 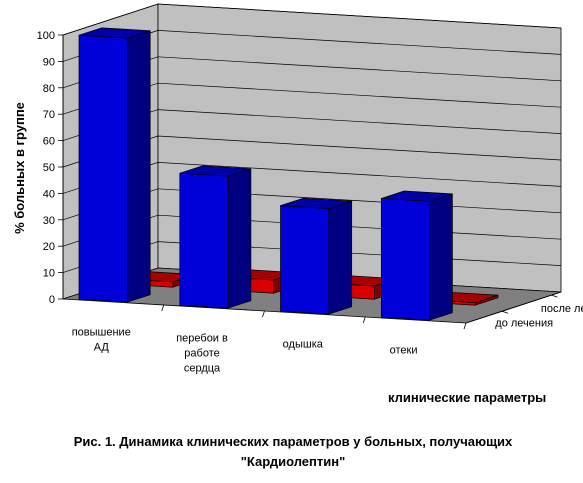 I want to click on figure-caption-line2: "Кардиолептин", so click(x=293, y=461).